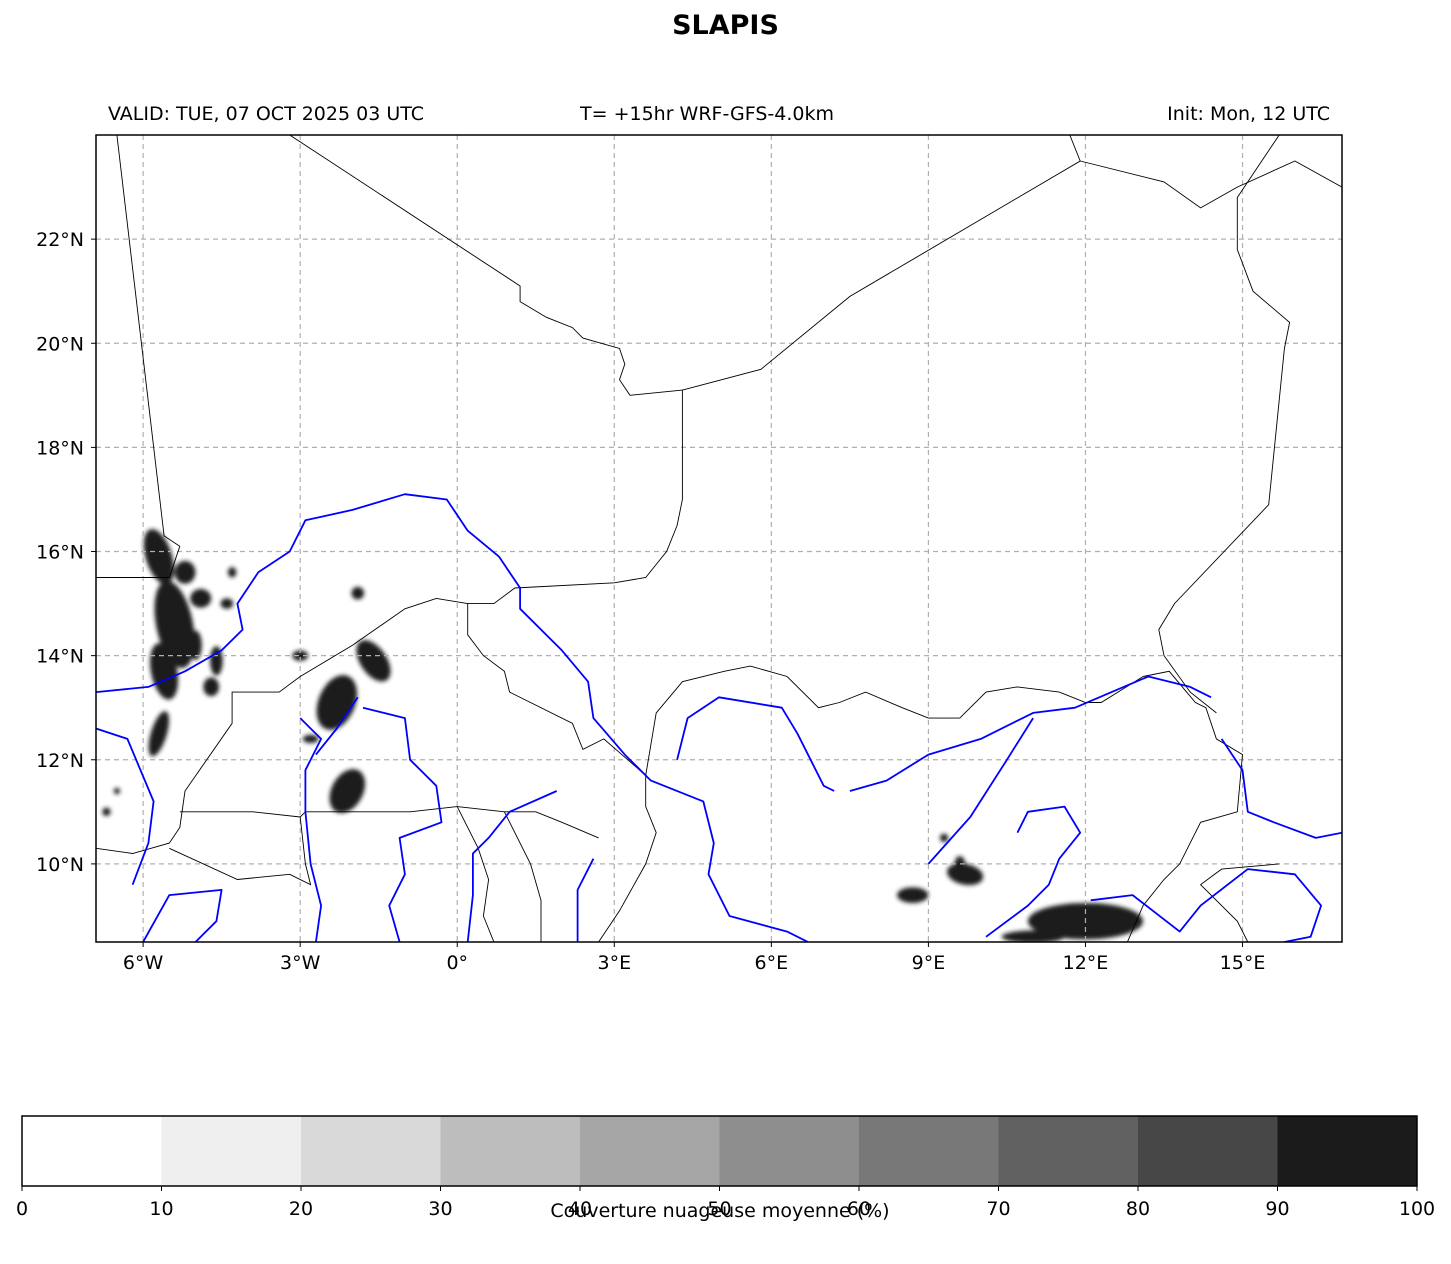 This screenshot has height=1264, width=1451. What do you see at coordinates (60, 448) in the screenshot?
I see `lat-tick-label: 18°N` at bounding box center [60, 448].